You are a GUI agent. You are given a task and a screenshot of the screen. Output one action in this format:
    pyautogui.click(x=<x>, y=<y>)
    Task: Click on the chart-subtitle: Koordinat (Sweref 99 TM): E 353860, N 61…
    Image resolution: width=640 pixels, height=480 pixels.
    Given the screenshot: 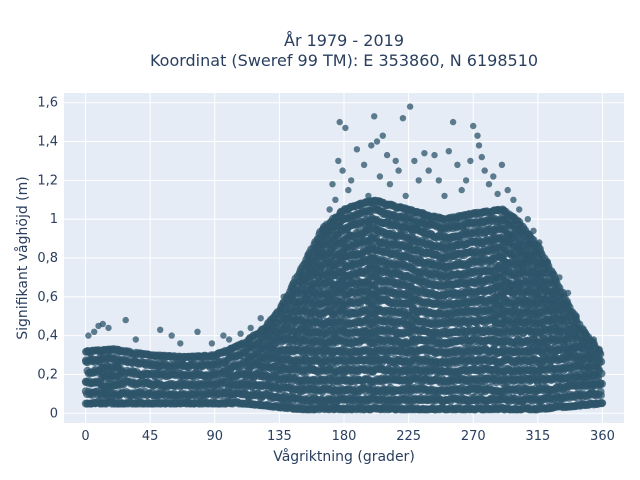 What is the action you would take?
    pyautogui.click(x=344, y=60)
    